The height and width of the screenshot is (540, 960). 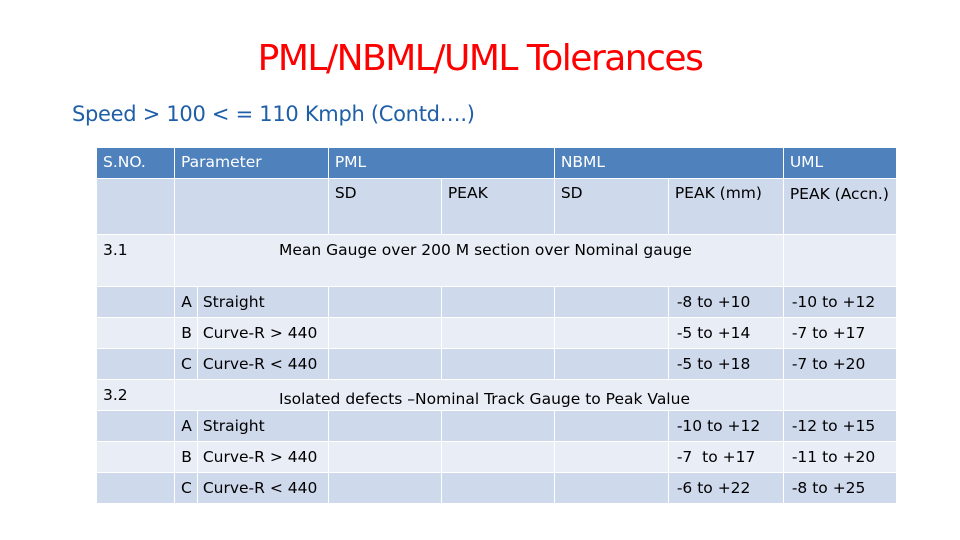 What do you see at coordinates (135, 163) in the screenshot?
I see `header-sno: S.NO.` at bounding box center [135, 163].